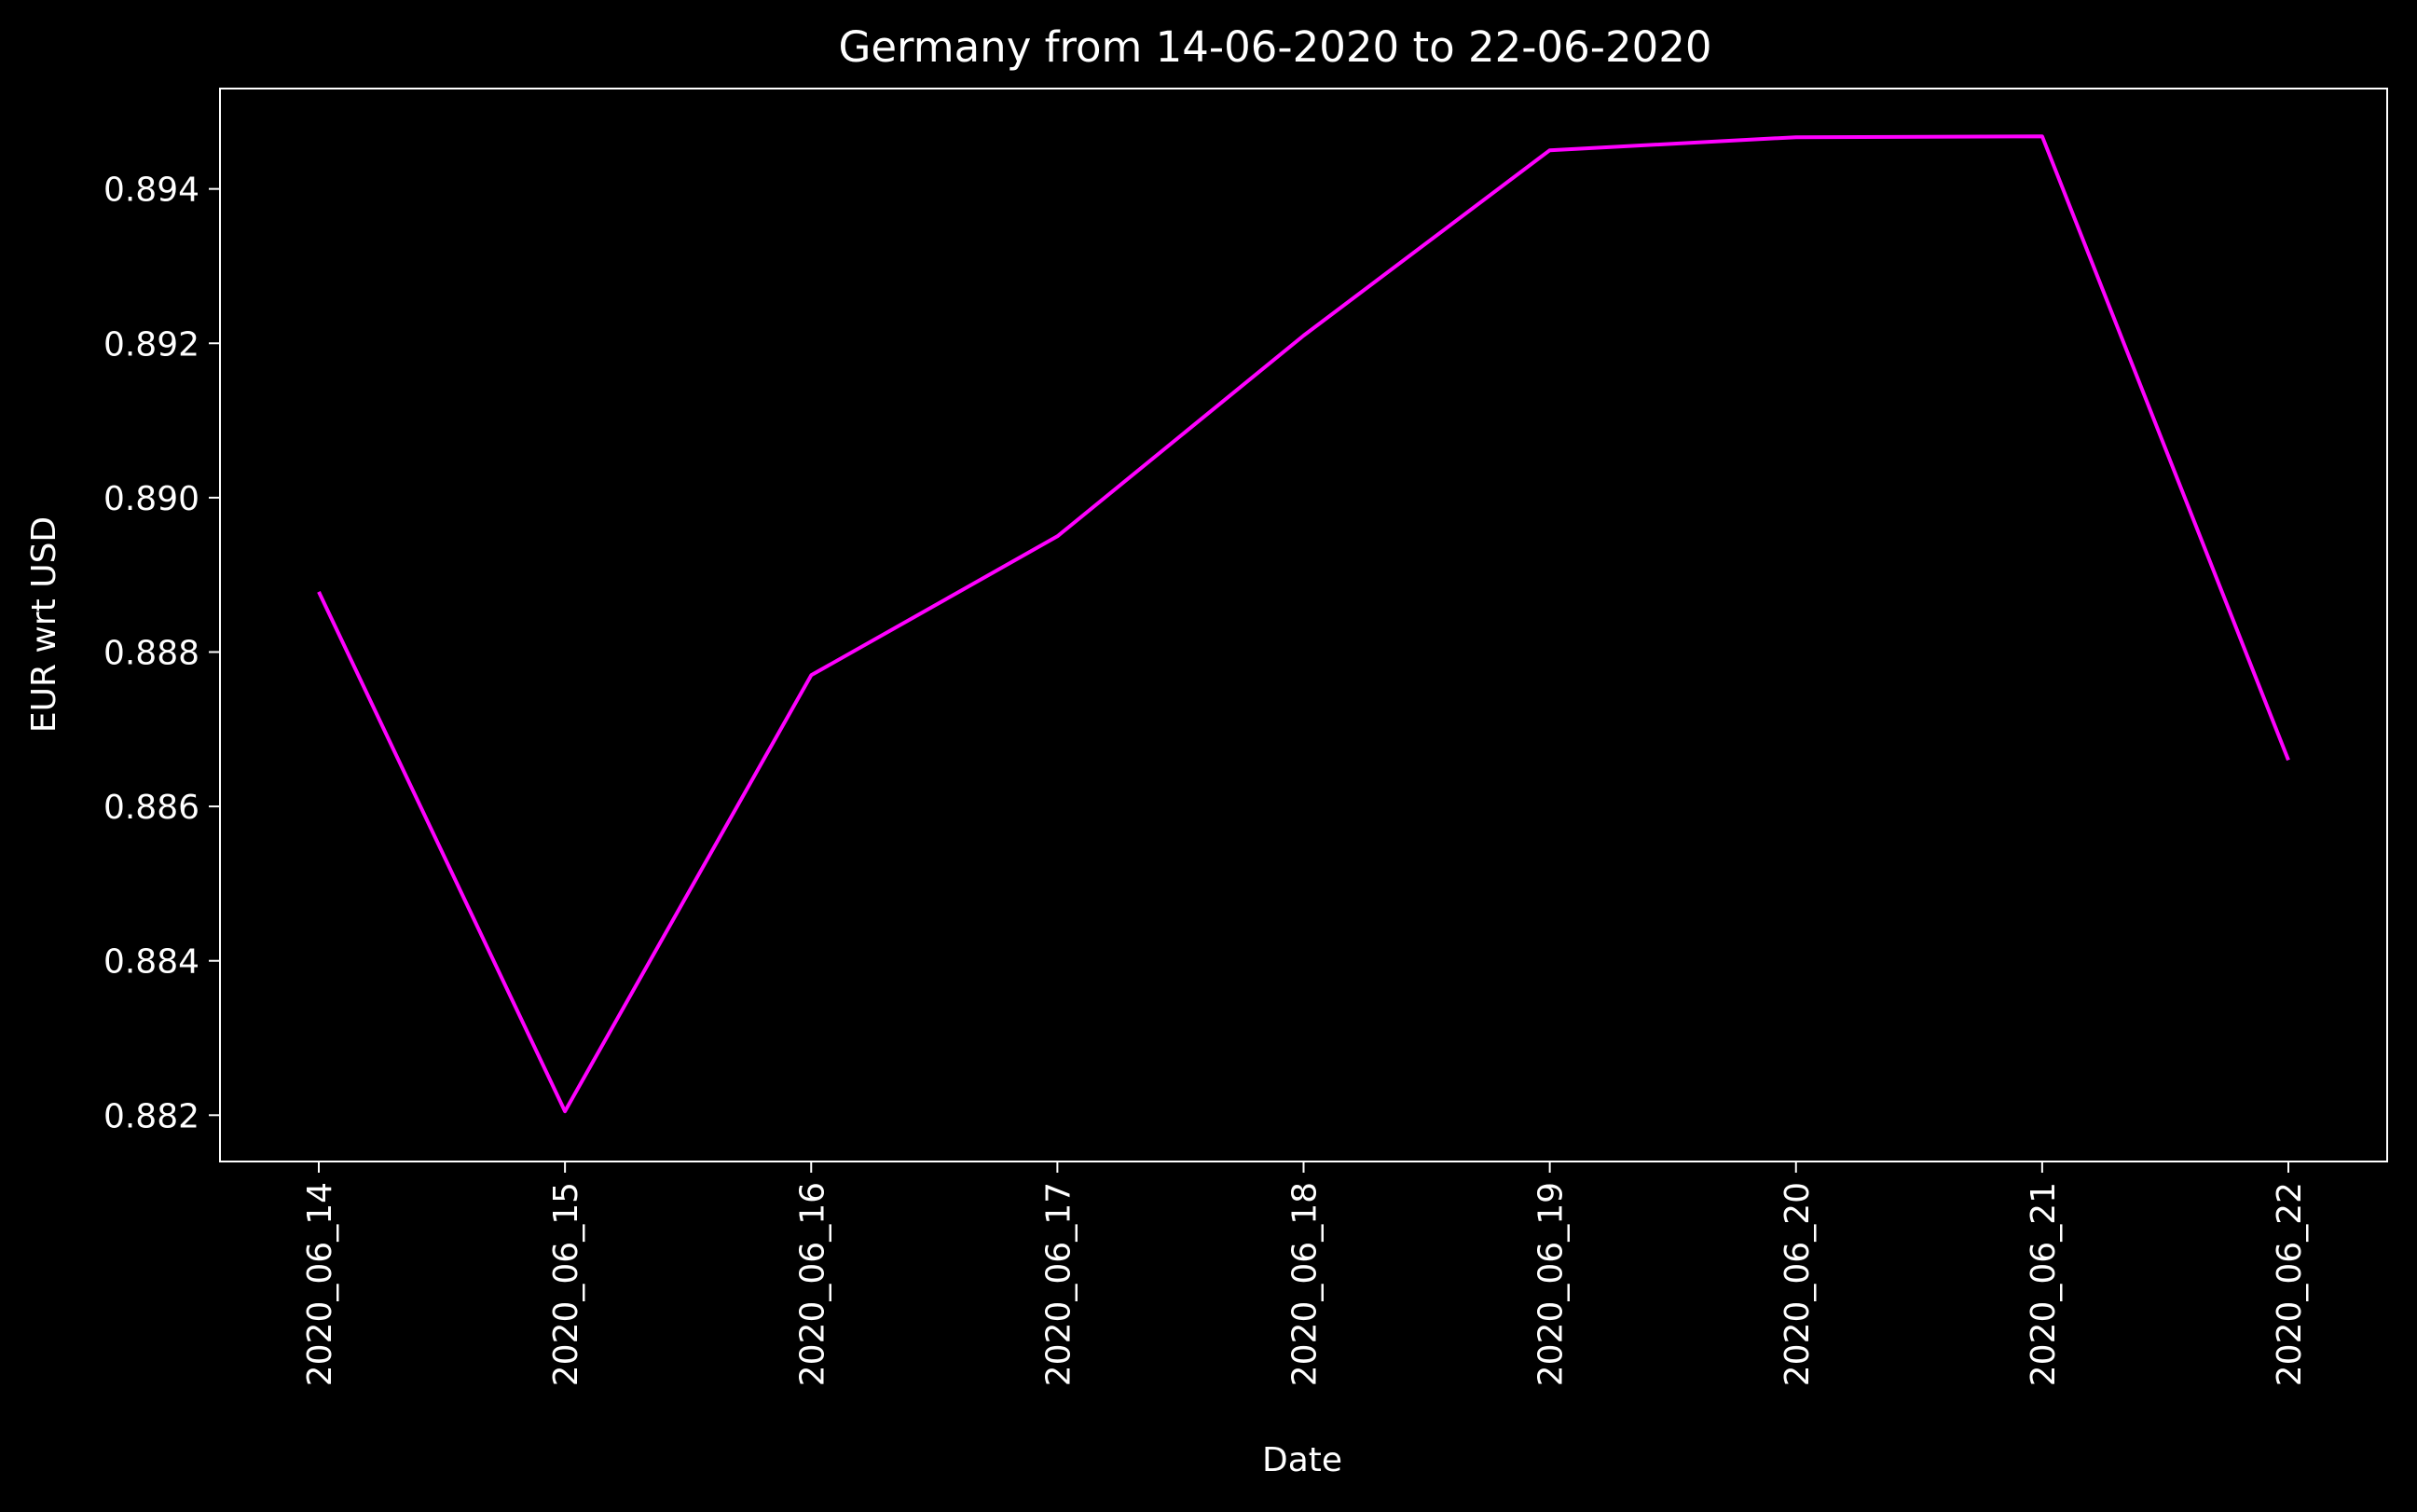  What do you see at coordinates (2044, 1284) in the screenshot?
I see `x-tick-label: 2020_06_21` at bounding box center [2044, 1284].